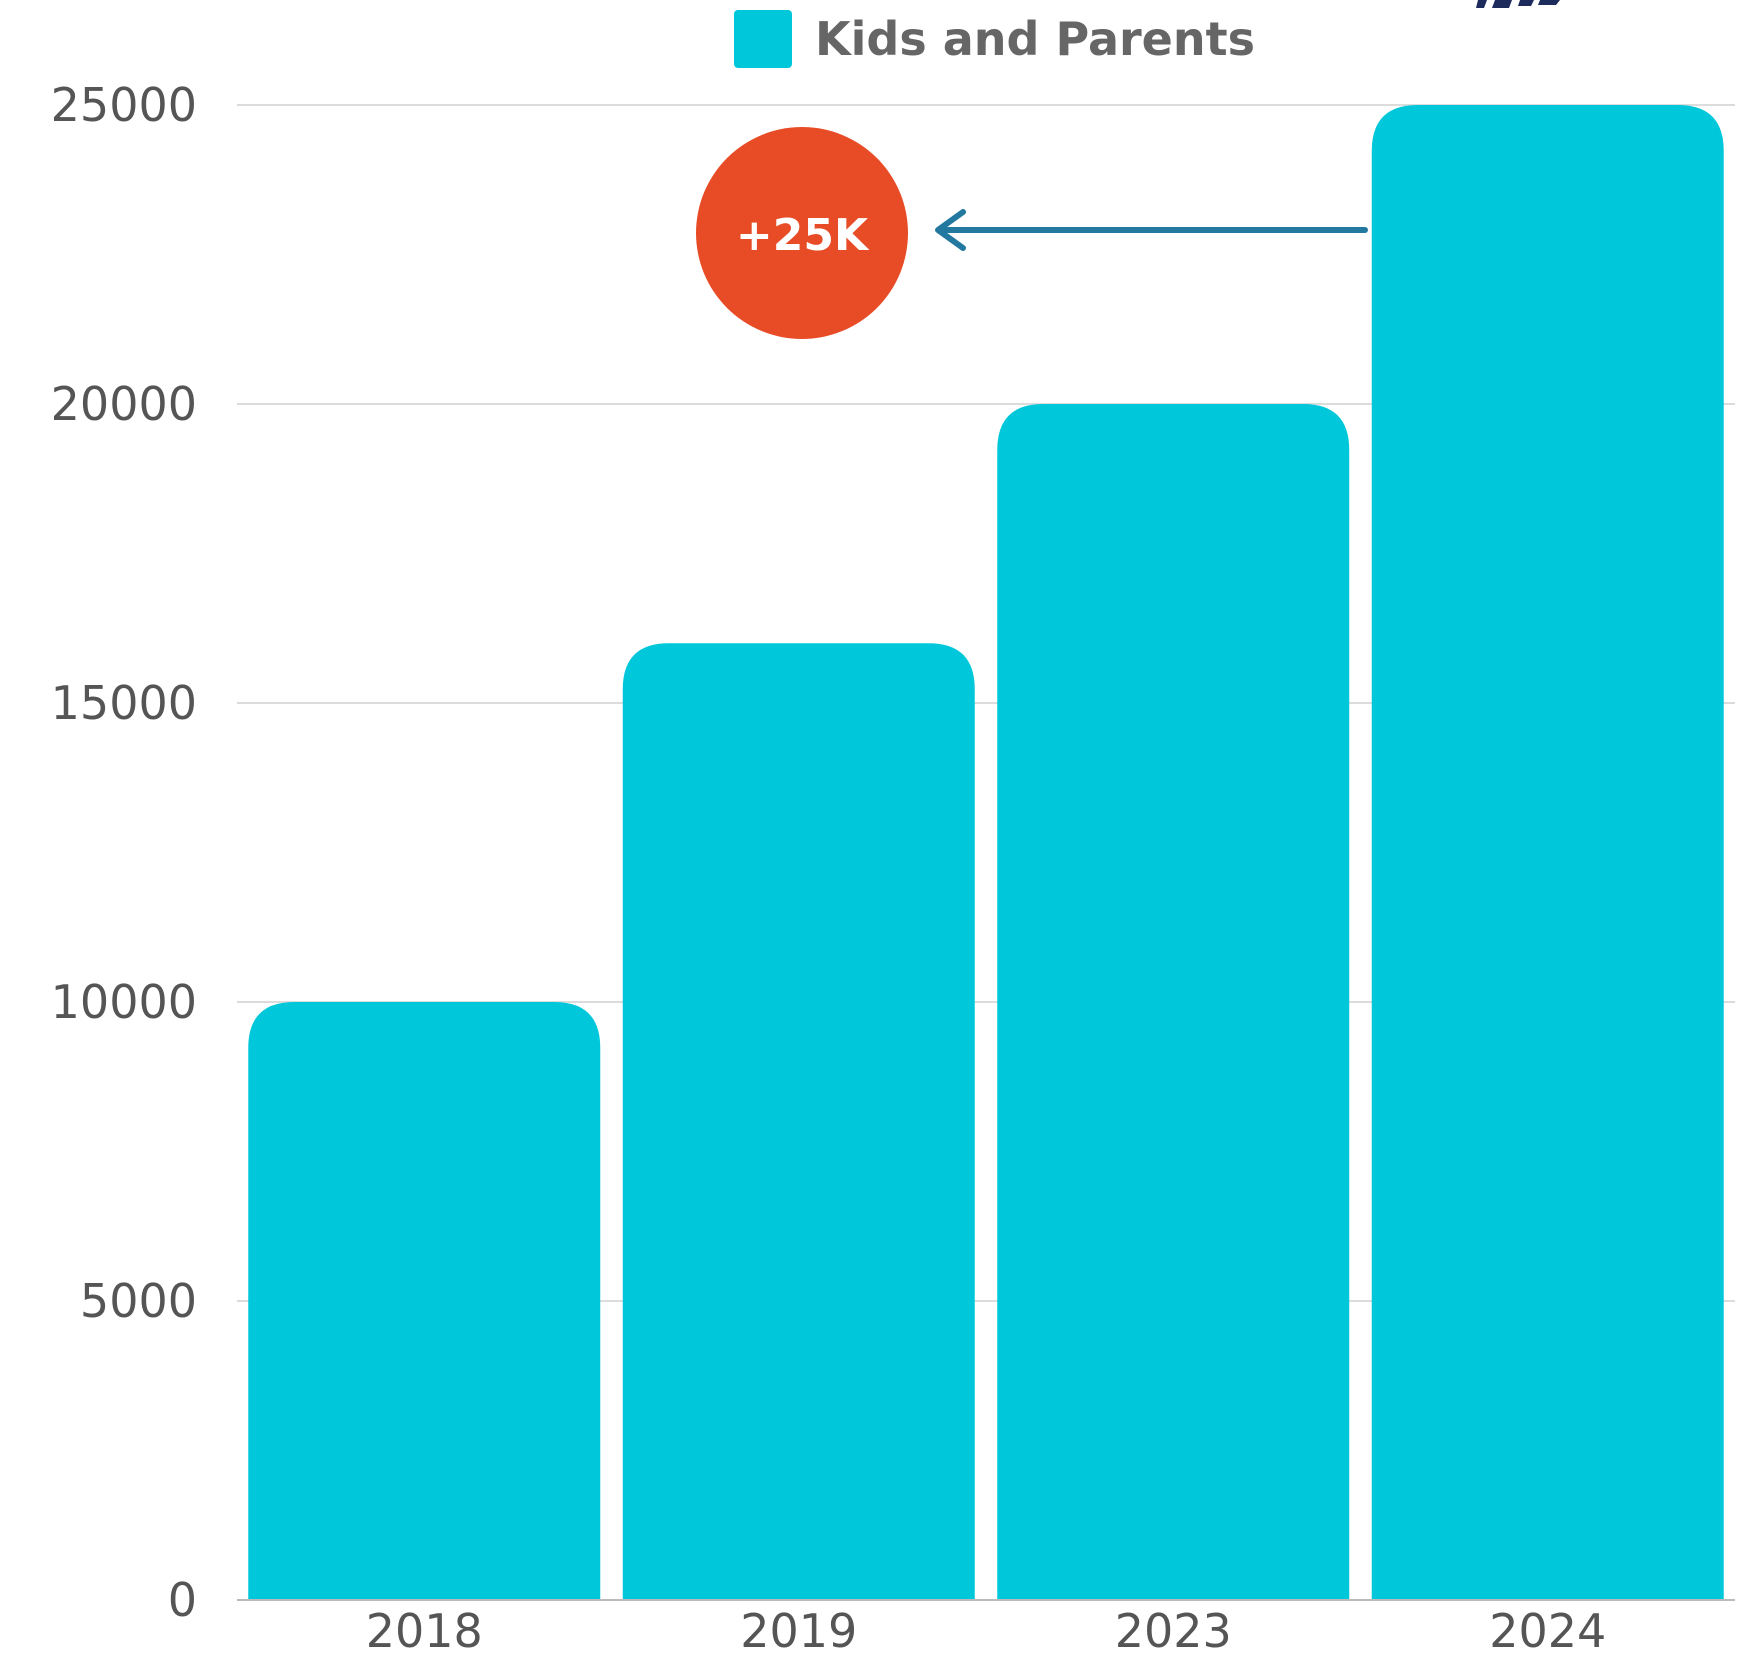  I want to click on growth-badge, so click(802, 233).